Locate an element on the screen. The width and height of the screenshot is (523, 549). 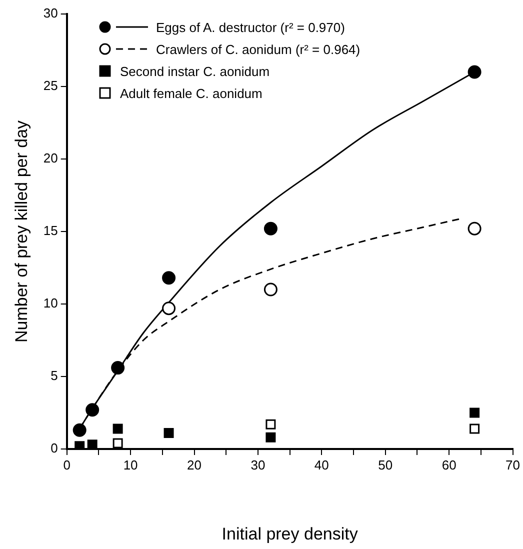
y-axis-title: Number of prey killed per day is located at coordinates (21, 231).